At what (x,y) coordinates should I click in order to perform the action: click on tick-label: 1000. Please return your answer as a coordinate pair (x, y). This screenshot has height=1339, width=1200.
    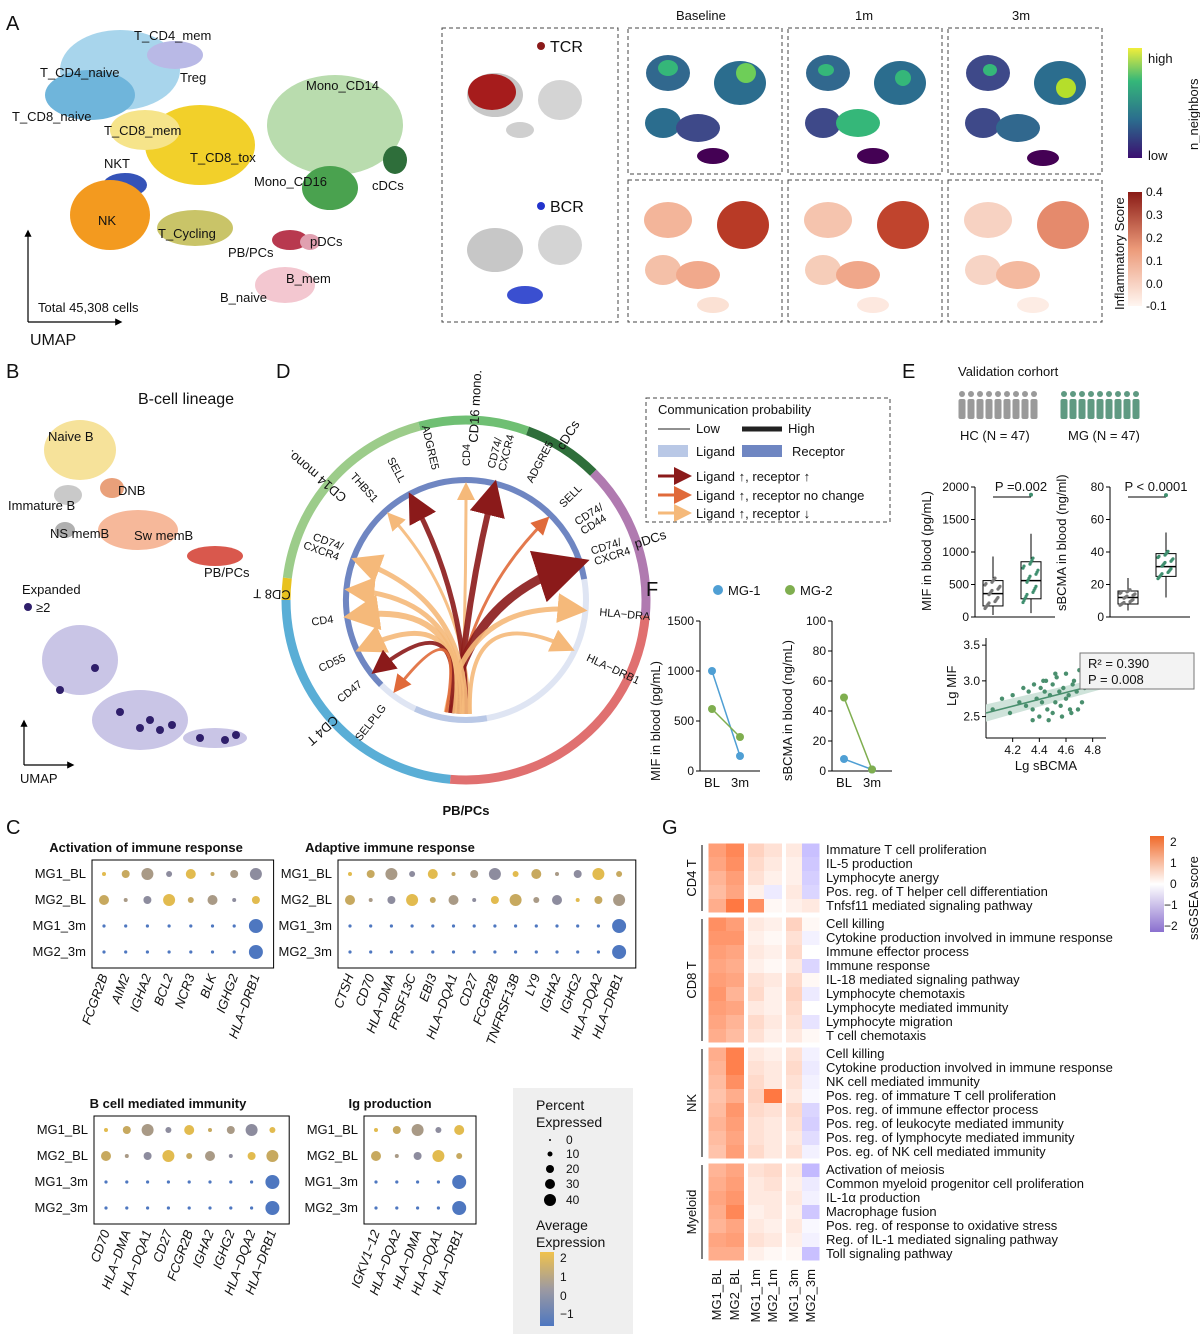
    Looking at the image, I should click on (680, 671).